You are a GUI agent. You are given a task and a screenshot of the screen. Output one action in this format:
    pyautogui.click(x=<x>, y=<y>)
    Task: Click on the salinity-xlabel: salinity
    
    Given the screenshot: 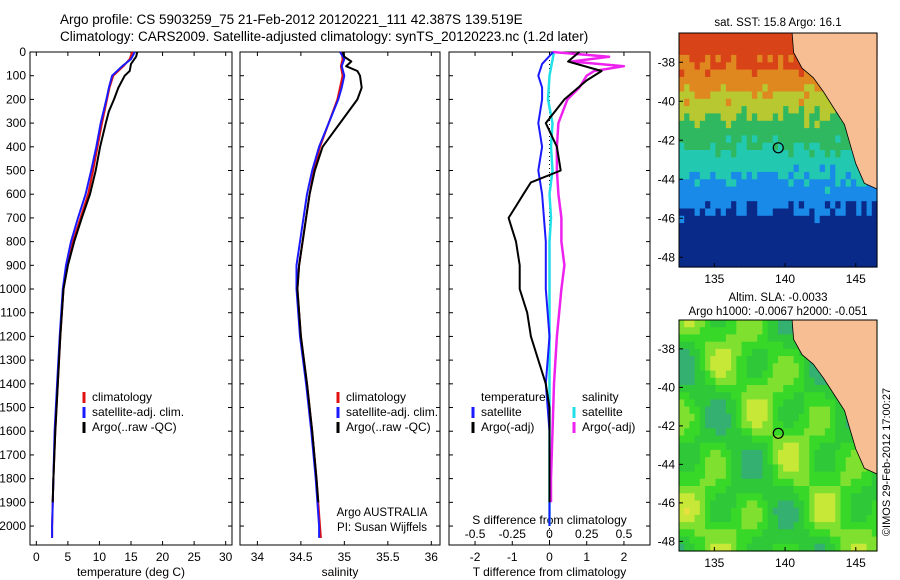 What is the action you would take?
    pyautogui.click(x=340, y=572)
    